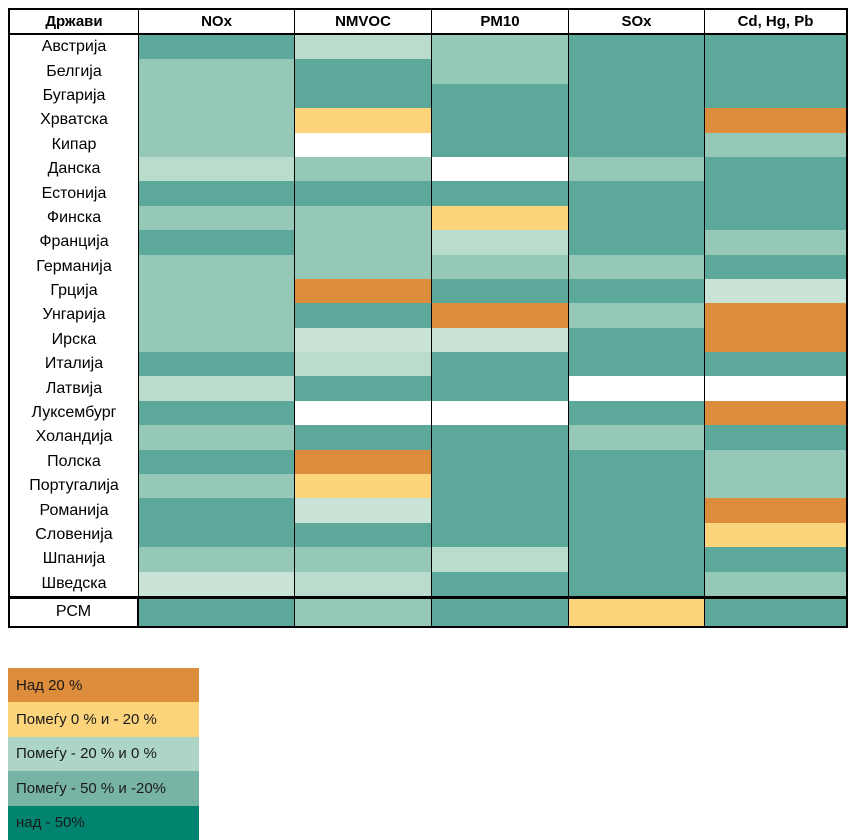 This screenshot has height=840, width=852. I want to click on country-label: Полска, so click(74, 462).